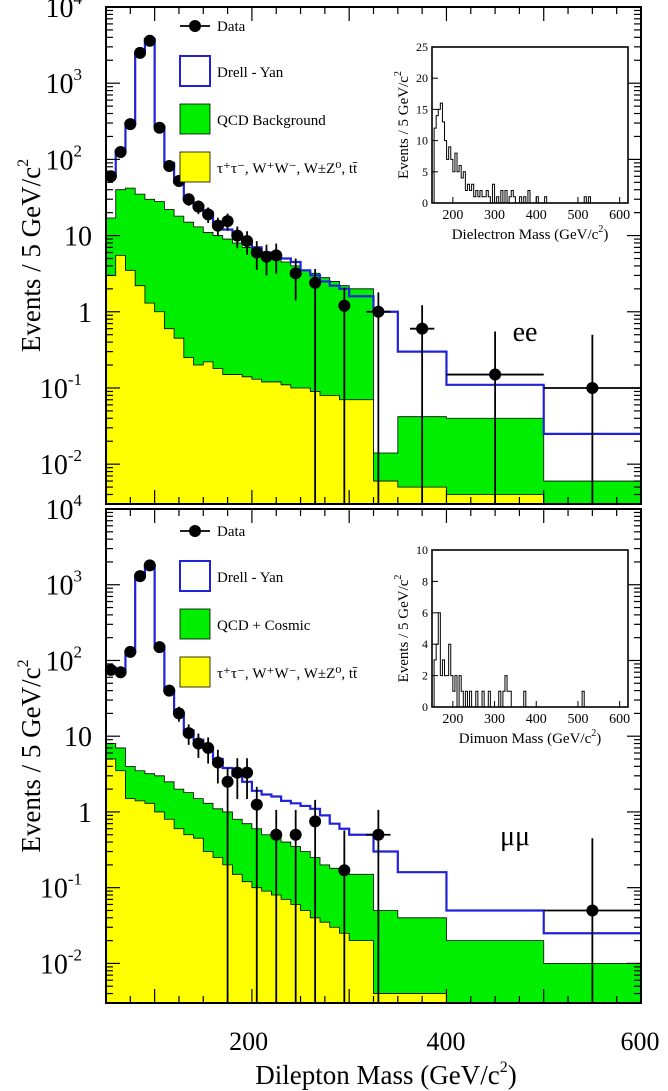 The image size is (668, 1091). What do you see at coordinates (78, 4) in the screenshot?
I see `y-tick-exp: 4` at bounding box center [78, 4].